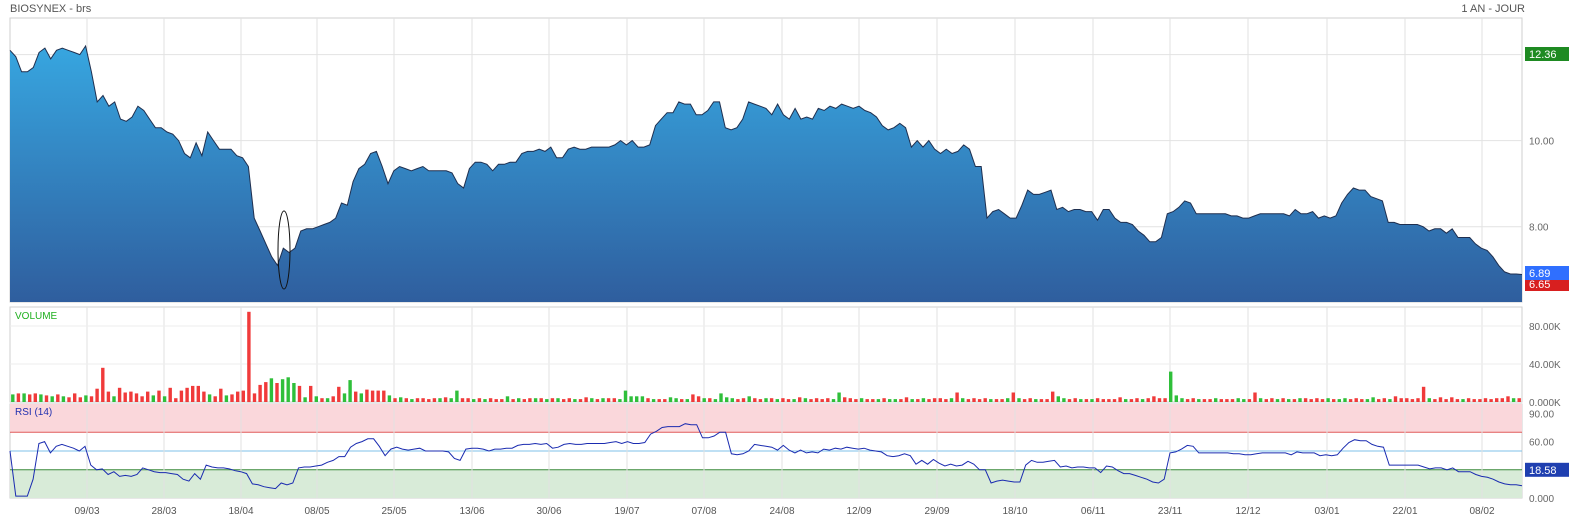 This screenshot has height=527, width=1571. I want to click on last-price-badge-bg, so click(1547, 273).